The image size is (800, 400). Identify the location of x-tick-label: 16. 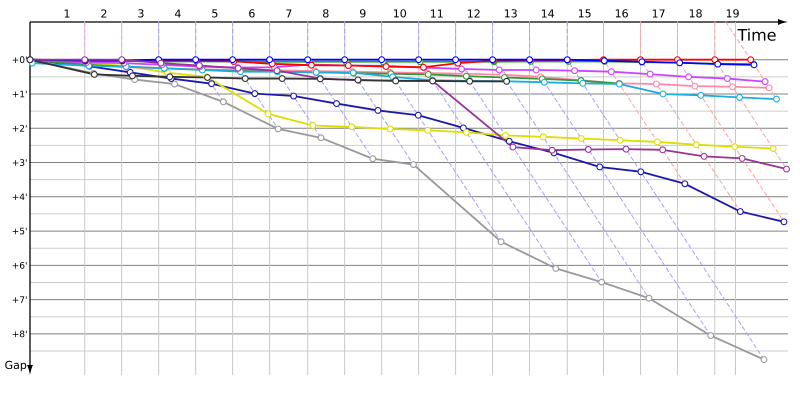
(622, 13).